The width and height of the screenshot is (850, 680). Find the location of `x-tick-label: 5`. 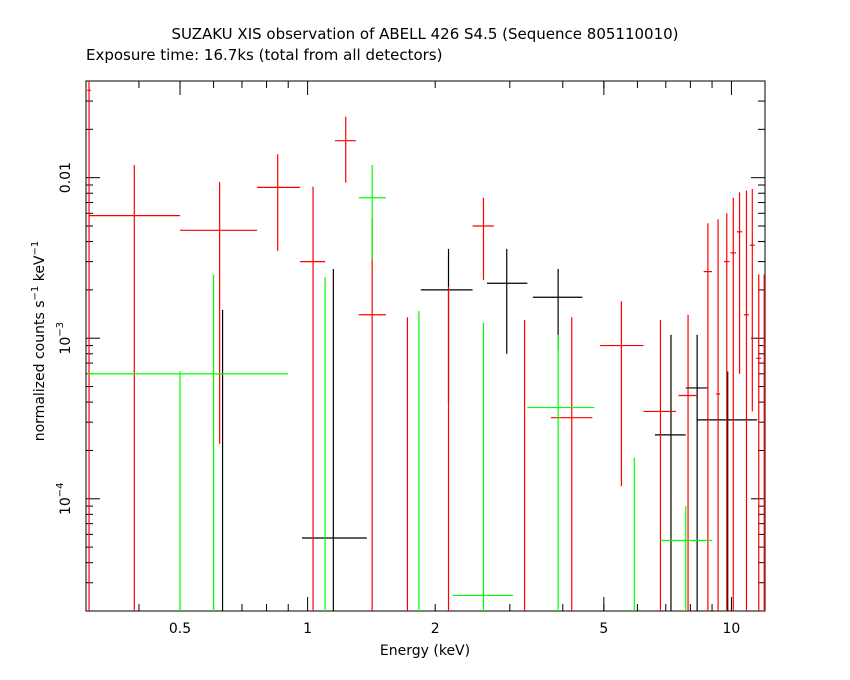

x-tick-label: 5 is located at coordinates (603, 629).